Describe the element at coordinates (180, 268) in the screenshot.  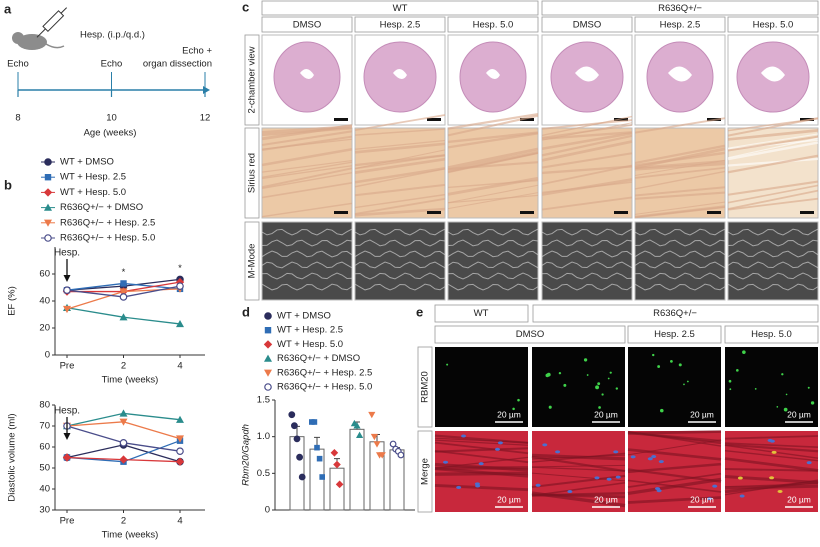
I see `significance-star: *` at that location.